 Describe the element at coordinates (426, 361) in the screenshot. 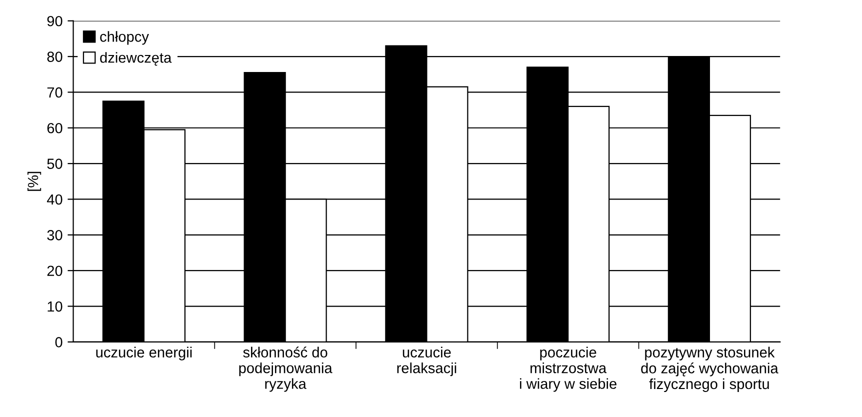

I see `x-tick-label: uczucie relaksacji` at that location.